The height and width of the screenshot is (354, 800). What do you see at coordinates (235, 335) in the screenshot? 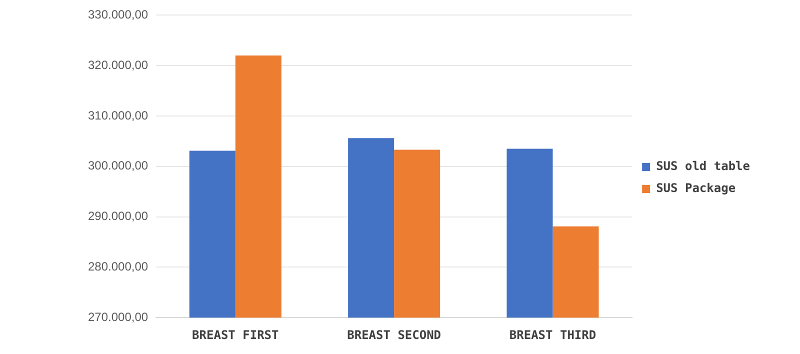
I see `x-tick-label: BREAST FIRST` at bounding box center [235, 335].